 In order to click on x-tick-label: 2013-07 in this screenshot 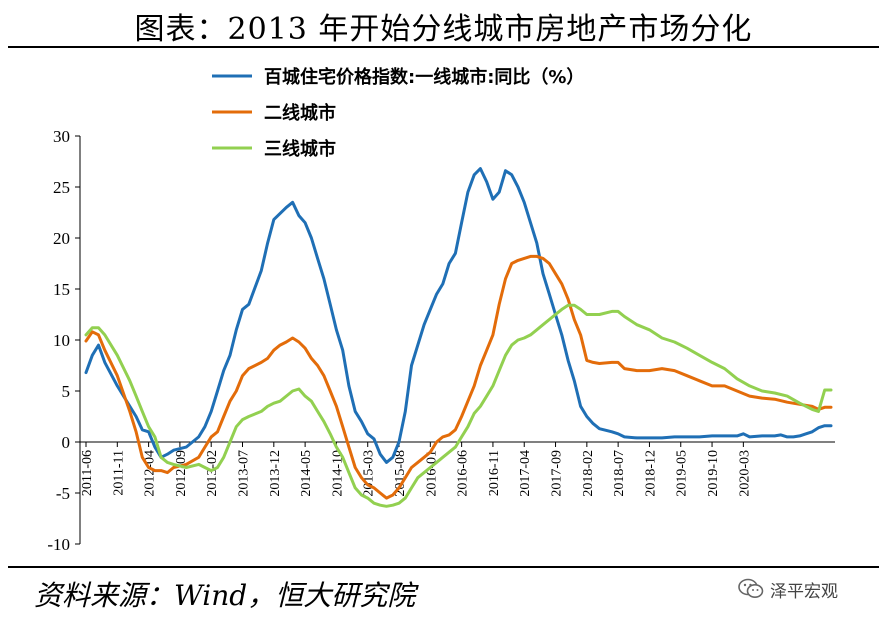, I will do `click(244, 473)`.